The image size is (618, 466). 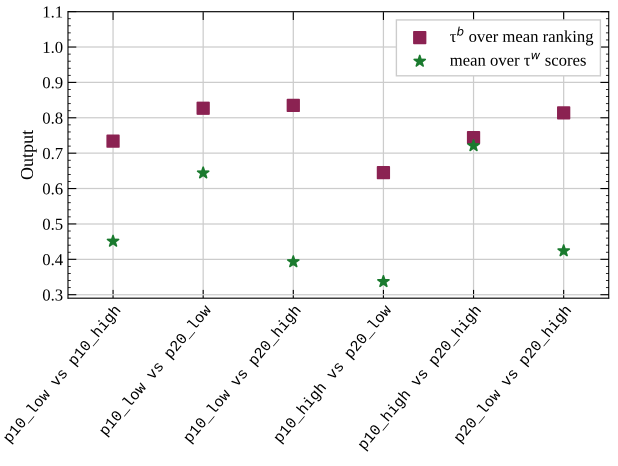 What do you see at coordinates (52, 189) in the screenshot?
I see `y-tick-label: 0.6` at bounding box center [52, 189].